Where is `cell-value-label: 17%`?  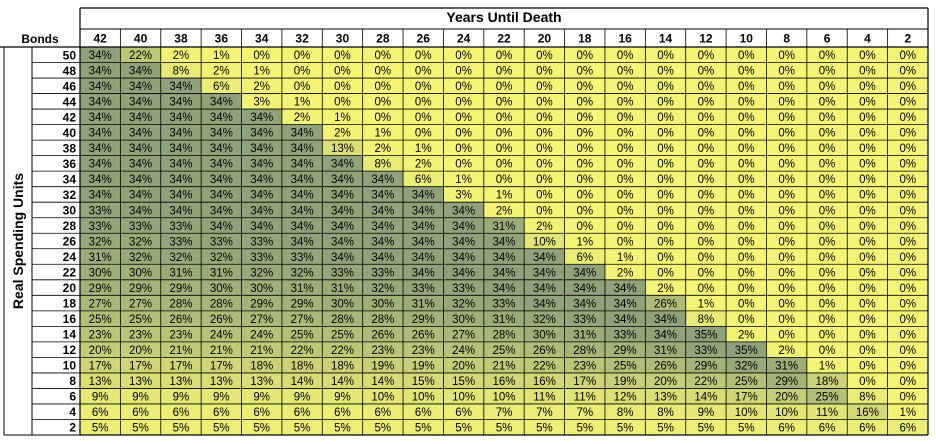
cell-value-label: 17% is located at coordinates (584, 382).